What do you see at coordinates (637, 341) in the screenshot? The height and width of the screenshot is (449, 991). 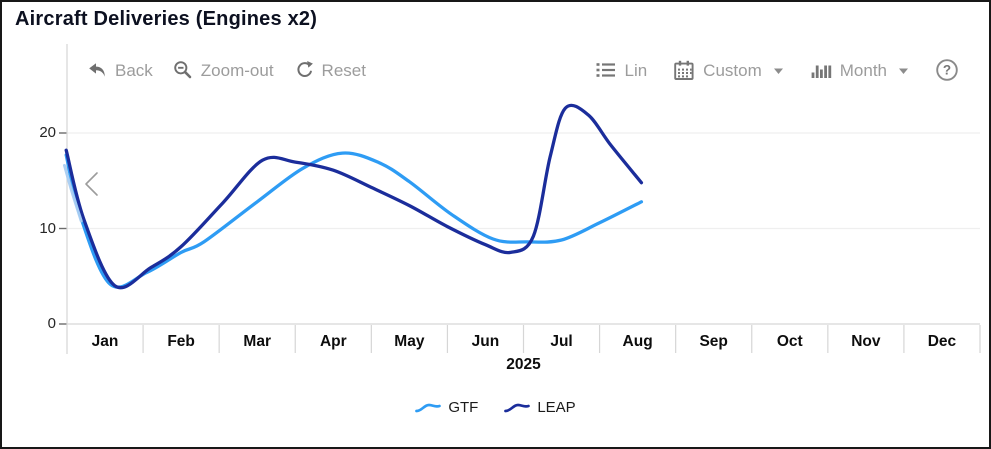 I see `x-axis-label-aug: Aug` at bounding box center [637, 341].